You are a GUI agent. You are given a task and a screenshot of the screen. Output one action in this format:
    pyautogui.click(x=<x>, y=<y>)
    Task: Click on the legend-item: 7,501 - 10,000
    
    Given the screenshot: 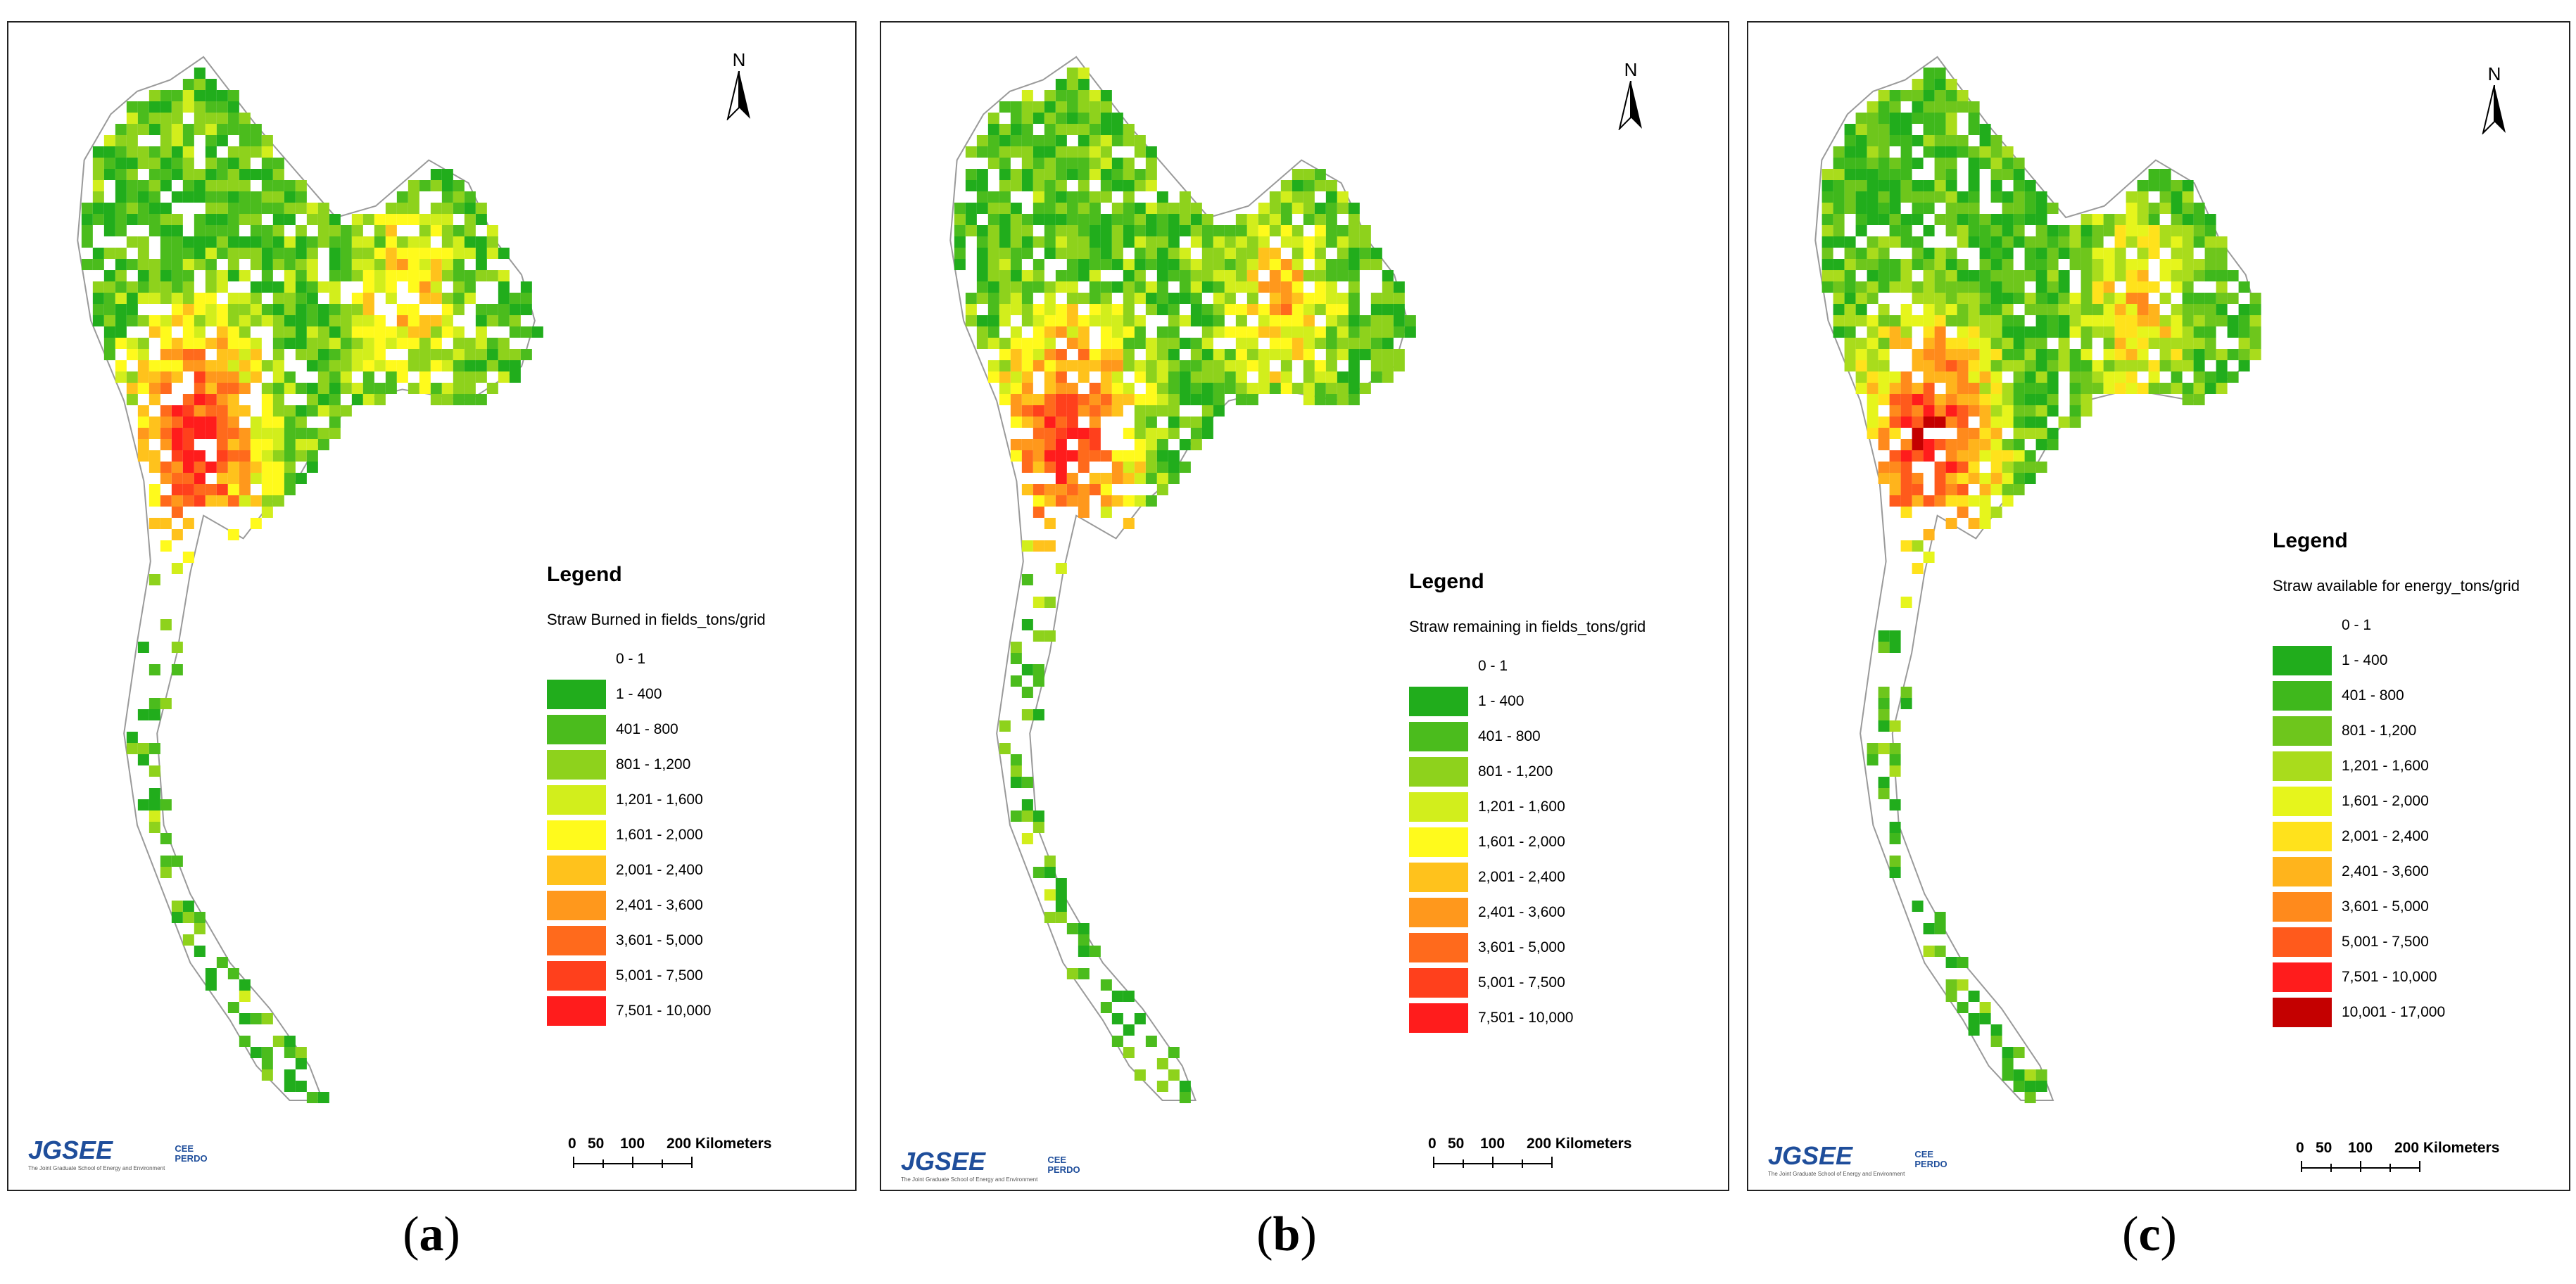 What is the action you would take?
    pyautogui.click(x=2396, y=977)
    